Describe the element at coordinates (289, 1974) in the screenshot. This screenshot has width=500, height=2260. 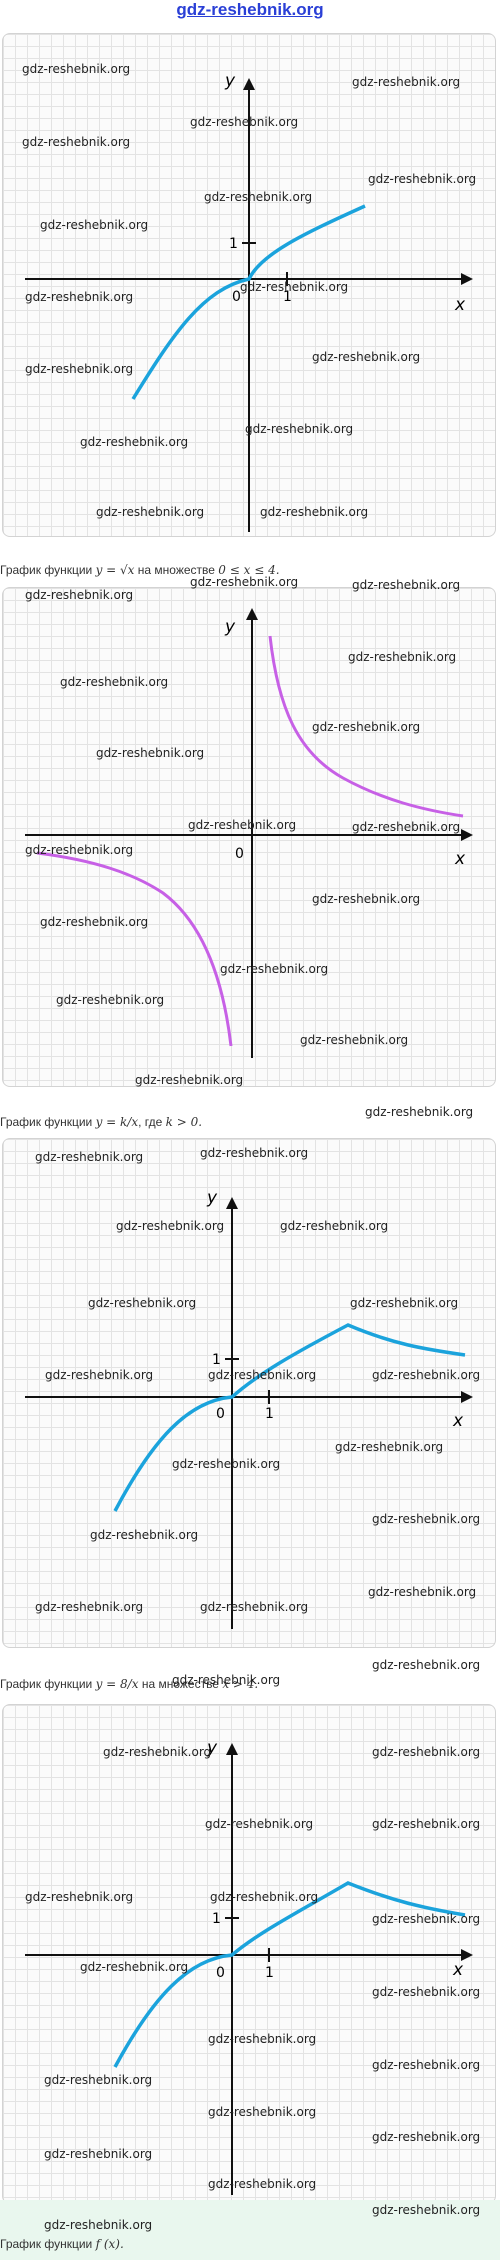
I see `function-curve` at that location.